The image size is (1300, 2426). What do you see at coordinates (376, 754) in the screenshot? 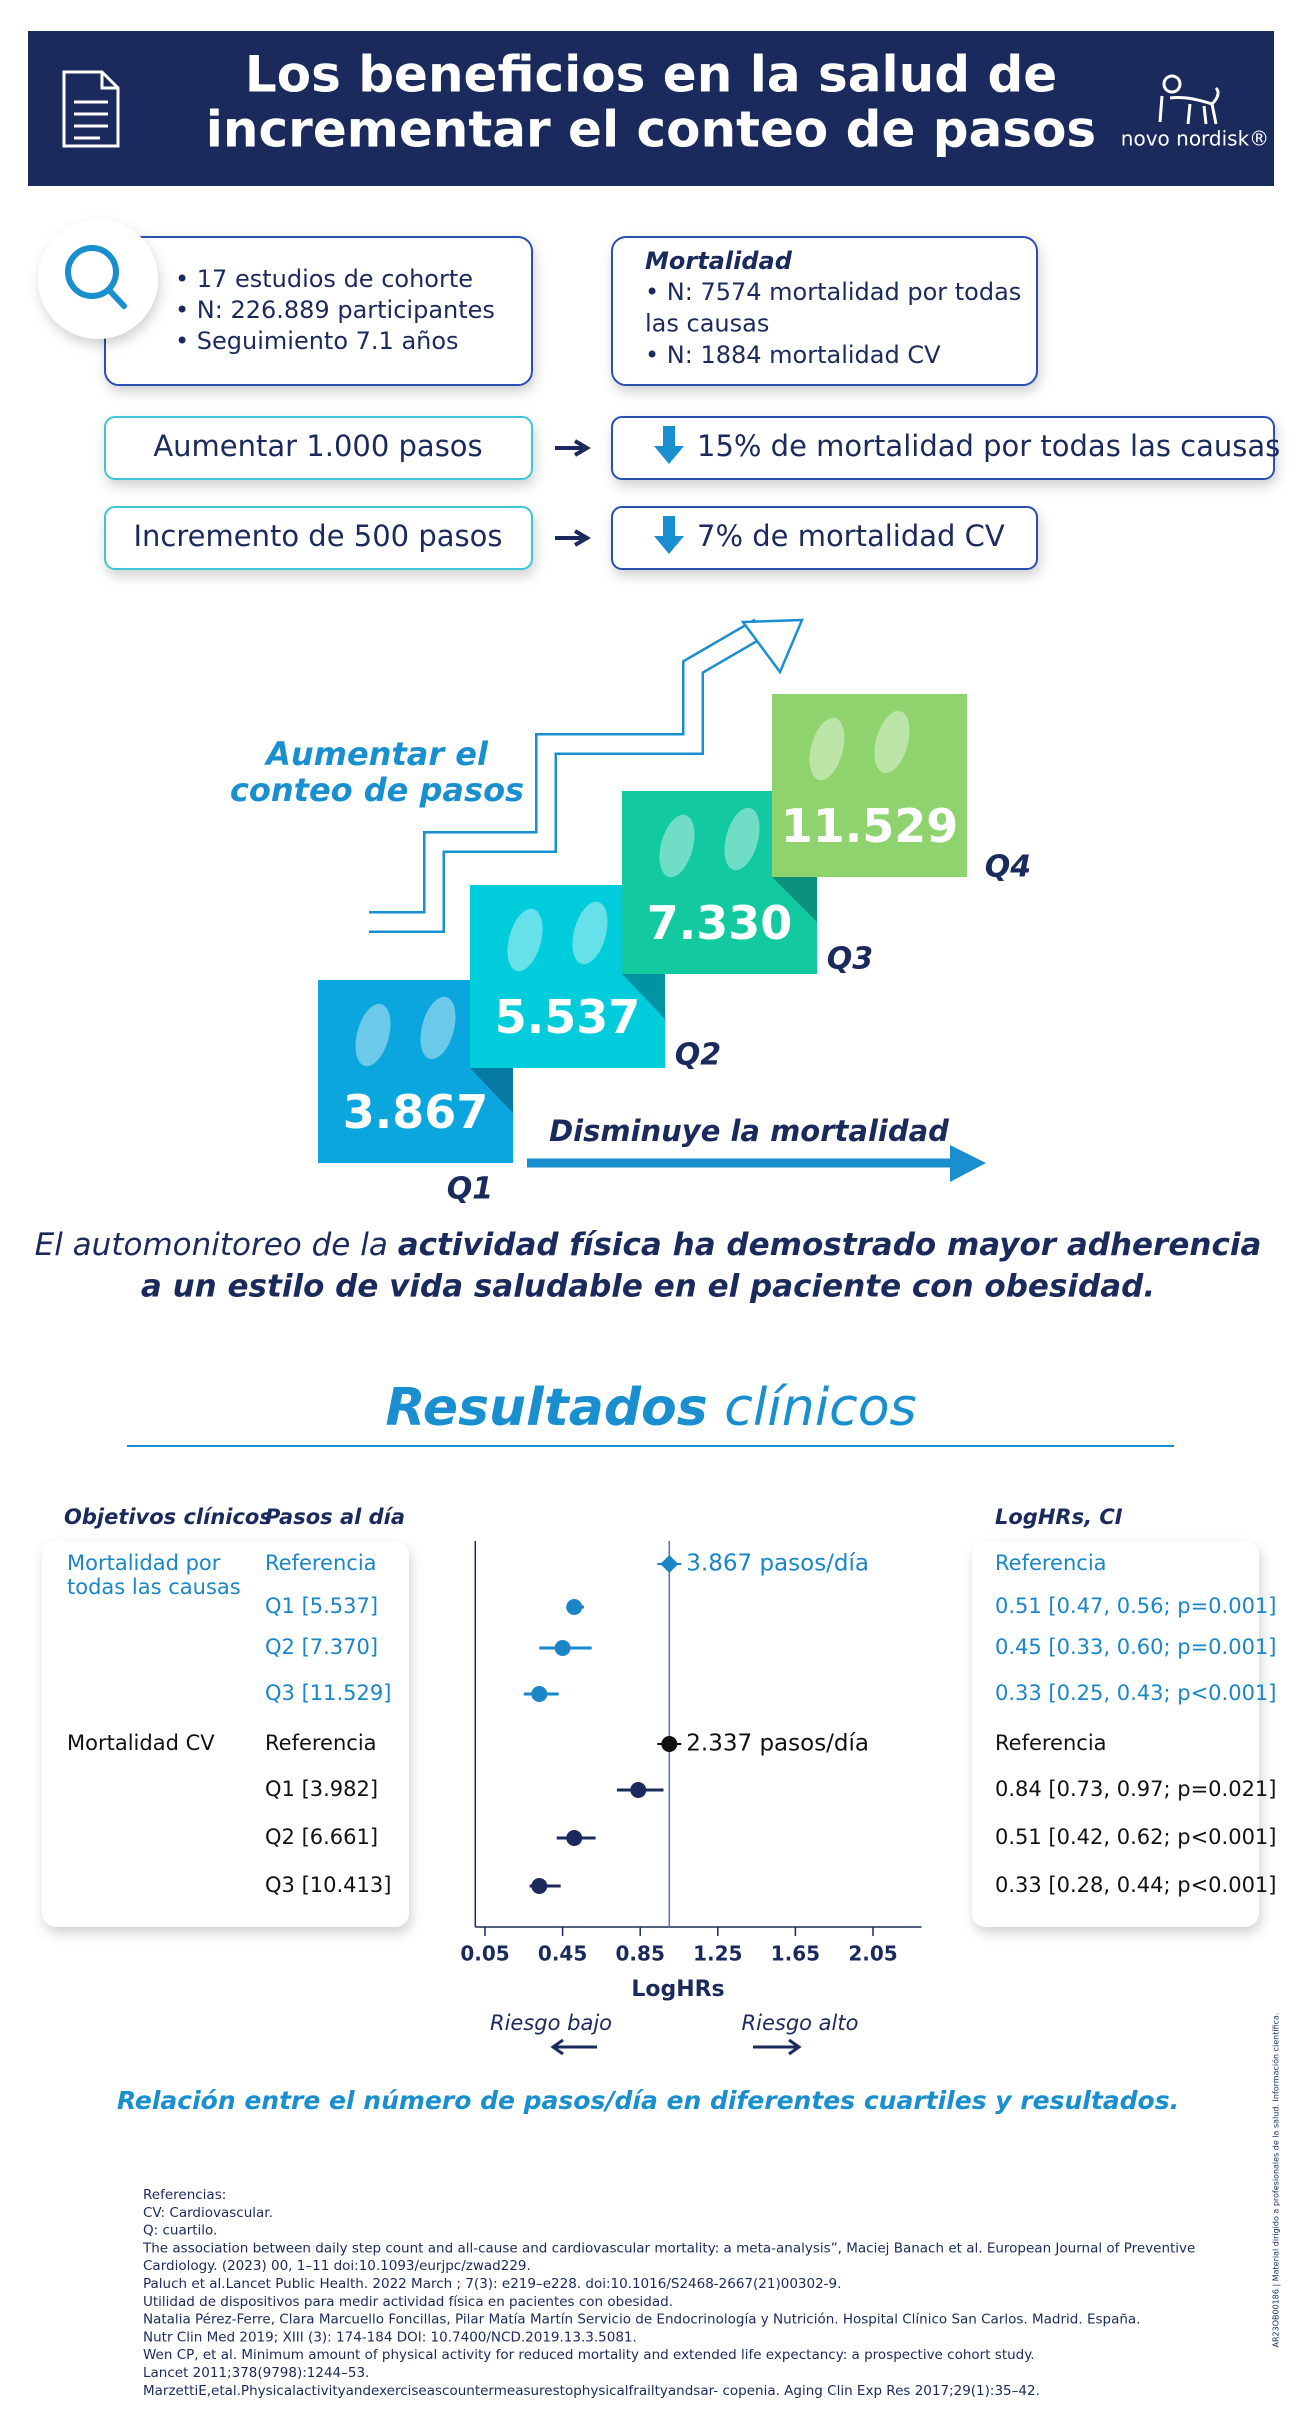
I see `stairs-label: Aumentar el` at bounding box center [376, 754].